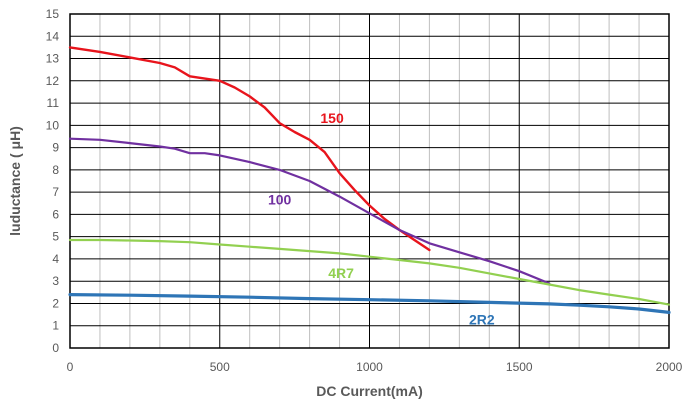  I want to click on y-tick-label: 7, so click(55, 192).